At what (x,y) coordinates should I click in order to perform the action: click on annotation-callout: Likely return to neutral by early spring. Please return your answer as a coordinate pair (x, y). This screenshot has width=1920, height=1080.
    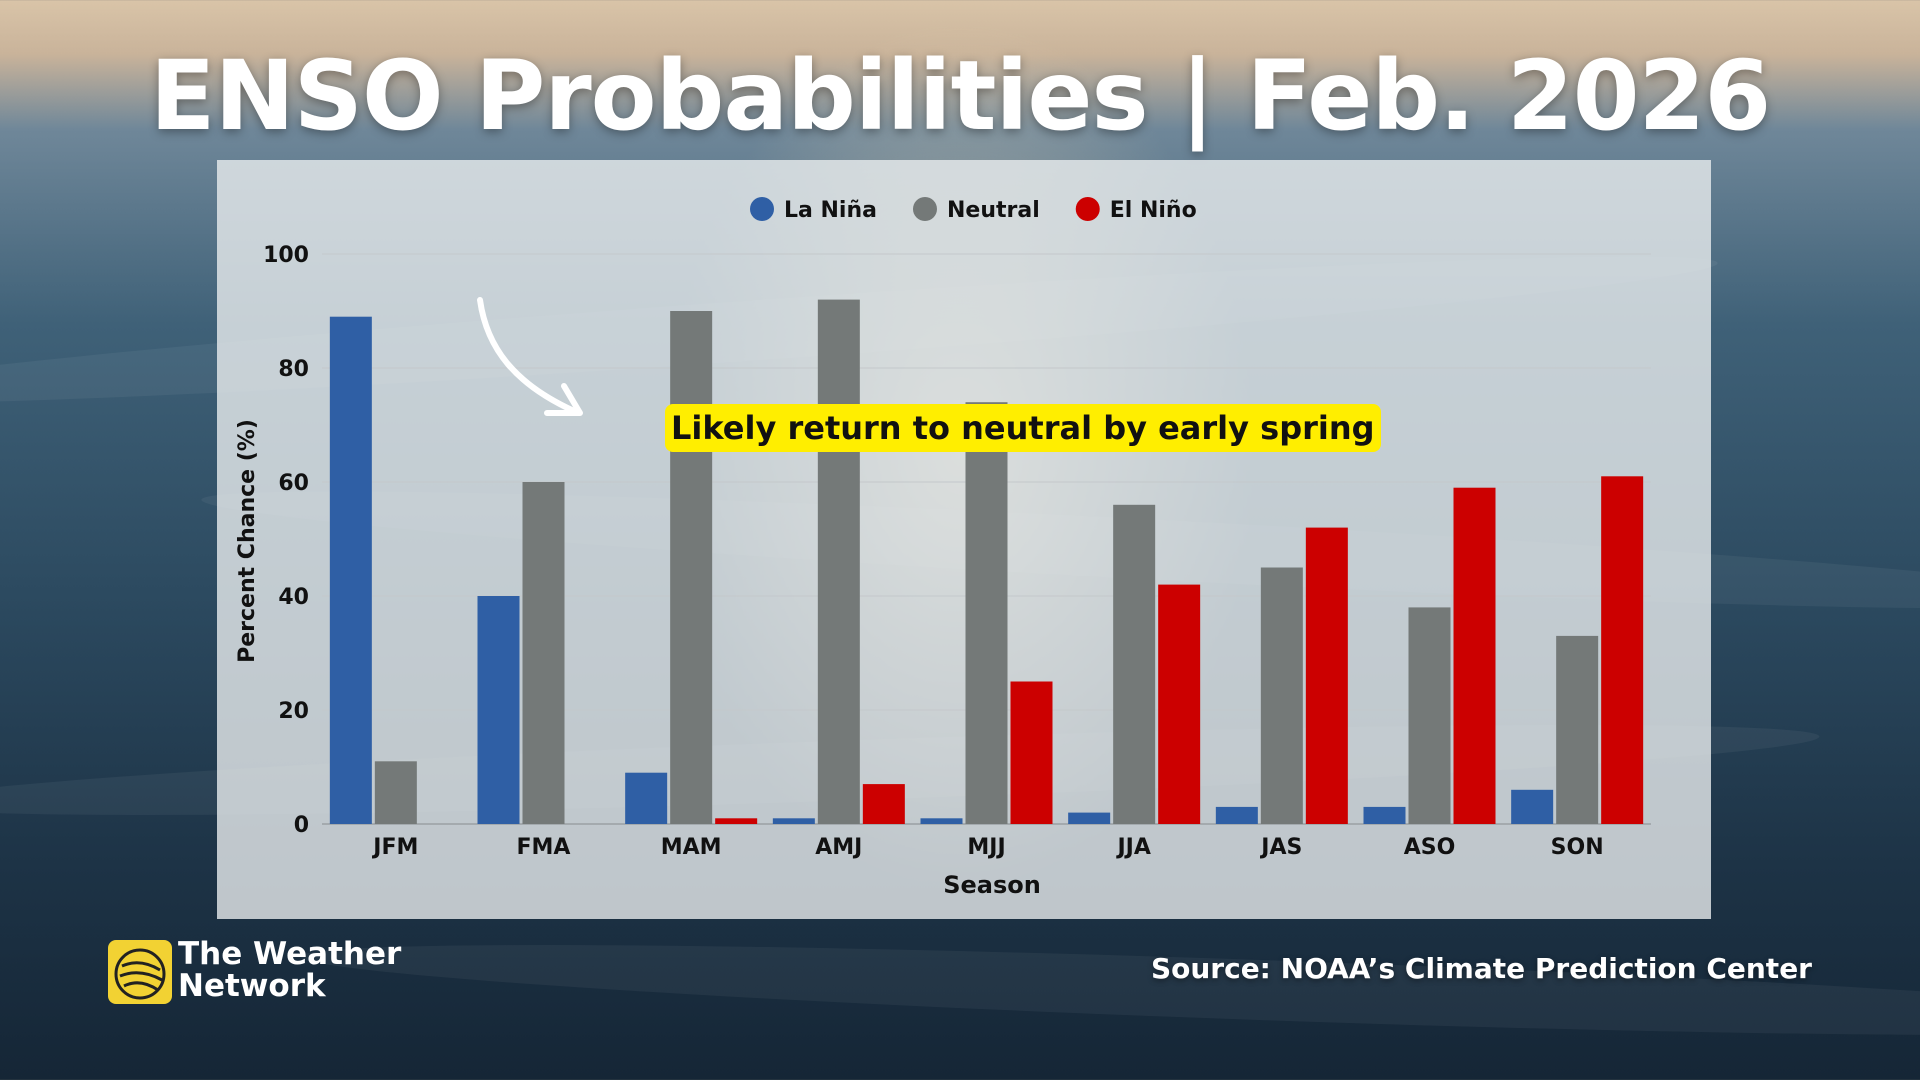
    Looking at the image, I should click on (1023, 428).